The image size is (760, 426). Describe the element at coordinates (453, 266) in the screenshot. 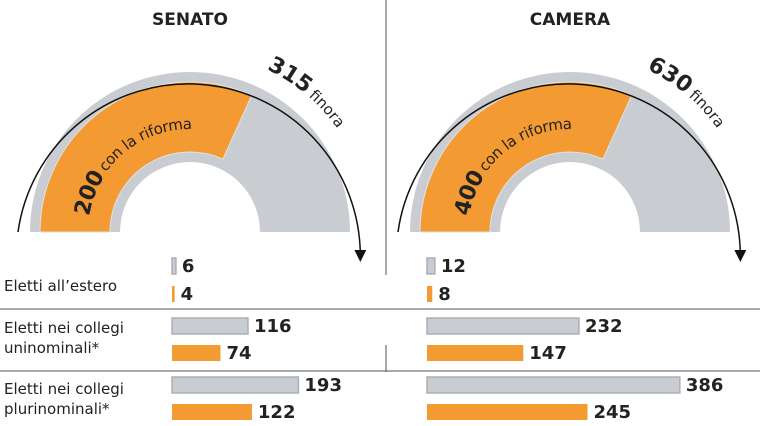

I see `value-label: 12` at that location.